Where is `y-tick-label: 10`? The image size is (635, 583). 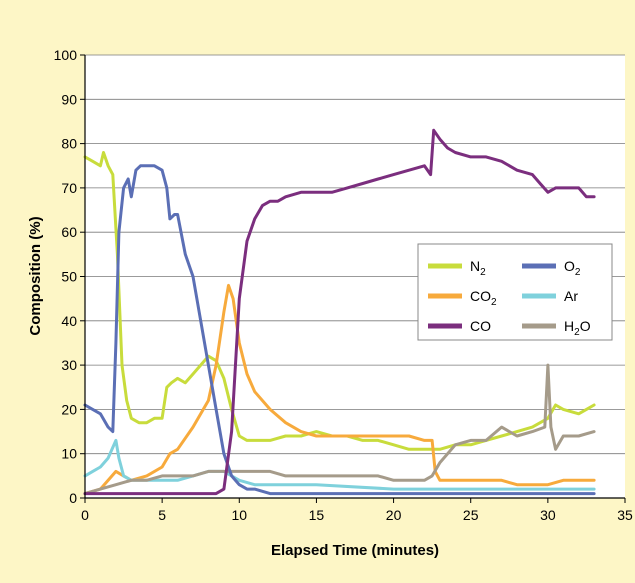 y-tick-label: 10 is located at coordinates (69, 454).